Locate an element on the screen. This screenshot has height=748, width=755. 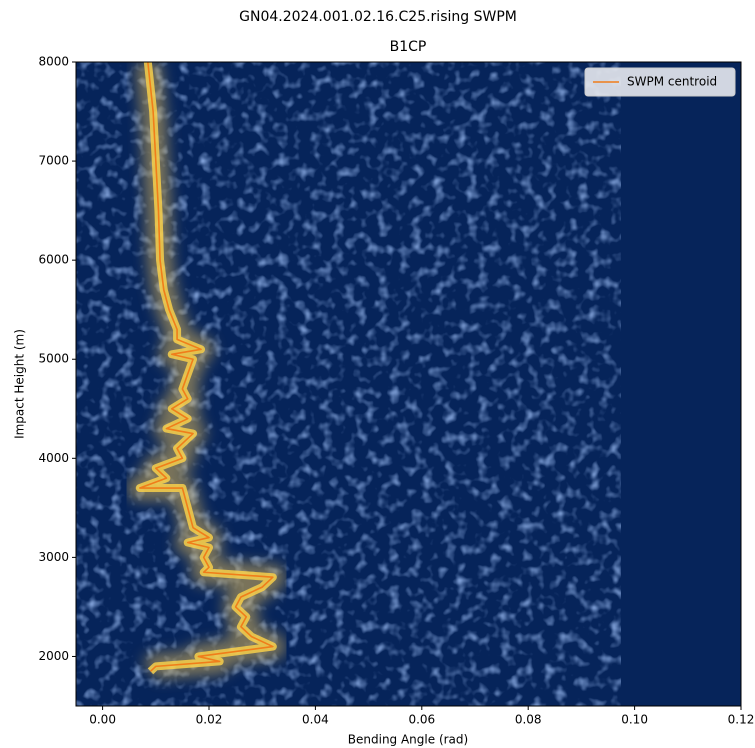
y-tick-label: 2000 is located at coordinates (53, 656).